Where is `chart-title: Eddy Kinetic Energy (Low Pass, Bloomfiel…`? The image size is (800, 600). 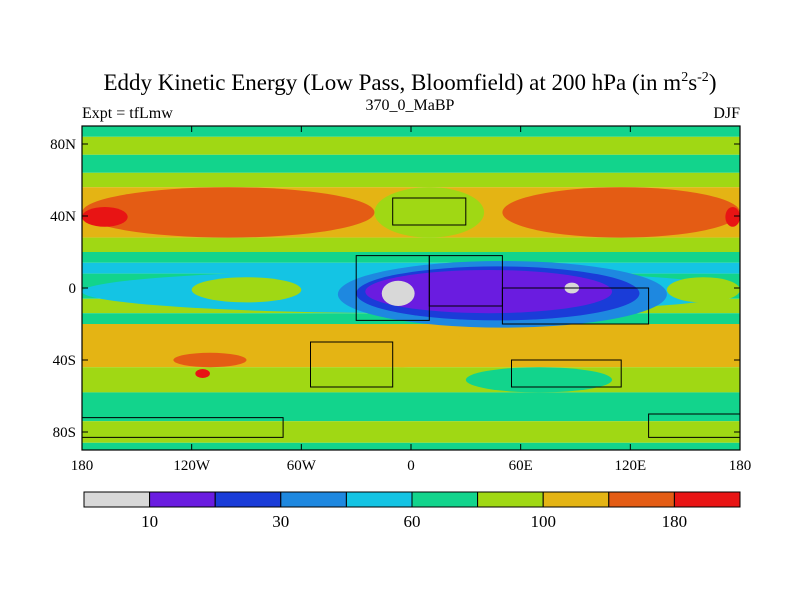
chart-title: Eddy Kinetic Energy (Low Pass, Bloomfiel… is located at coordinates (410, 82).